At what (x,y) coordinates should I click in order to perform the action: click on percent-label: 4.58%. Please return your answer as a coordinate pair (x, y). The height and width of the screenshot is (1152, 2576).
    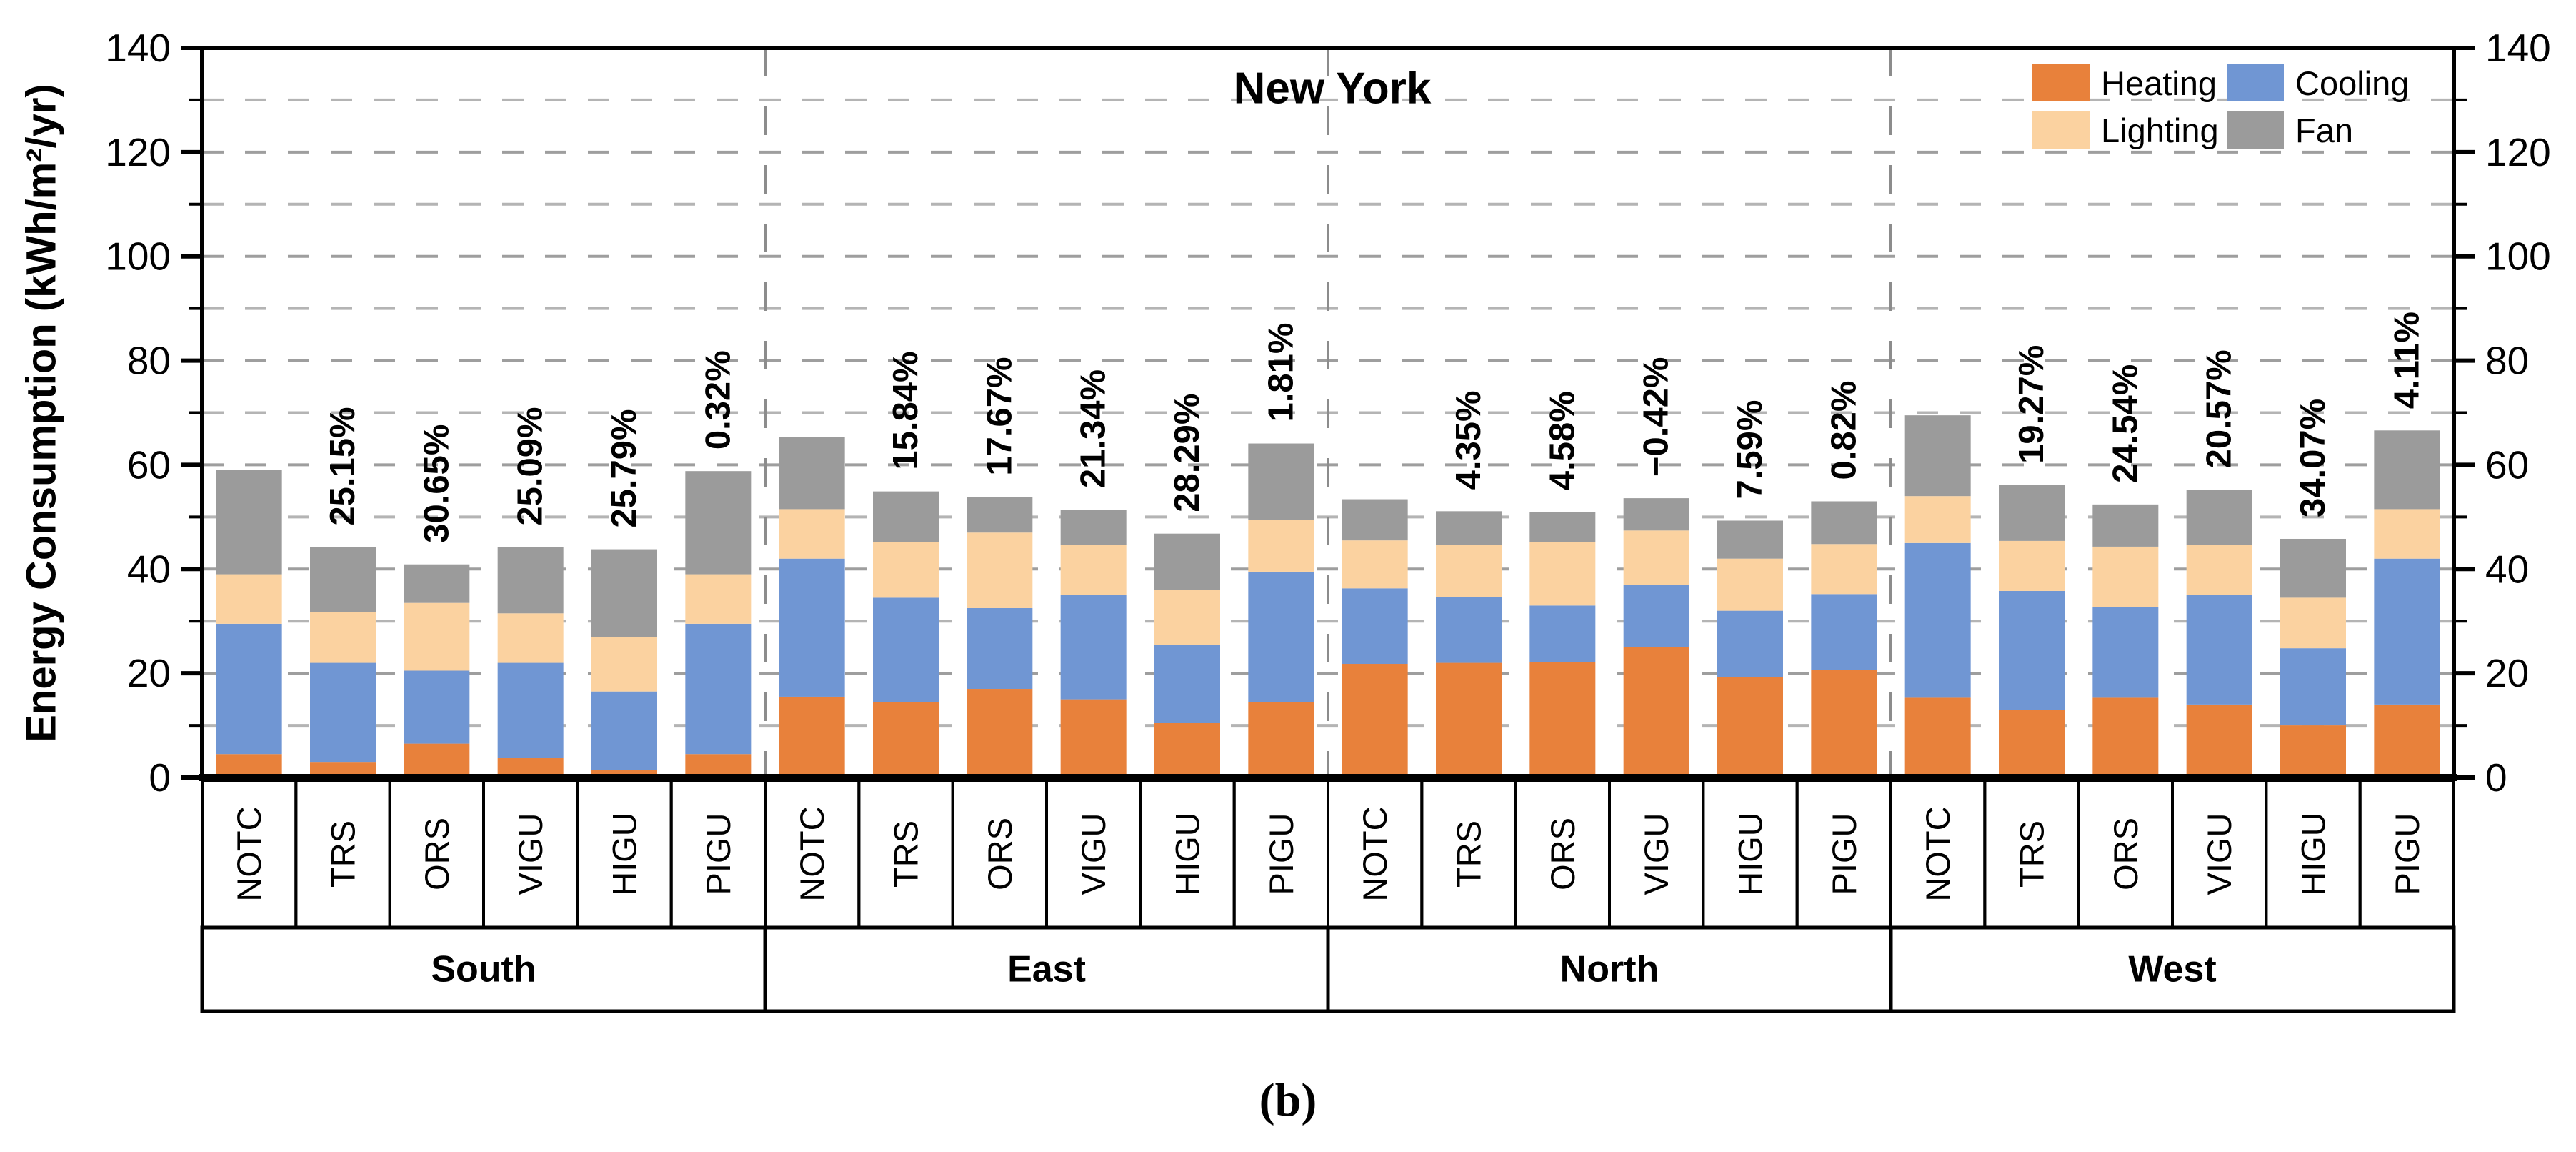
    Looking at the image, I should click on (1562, 440).